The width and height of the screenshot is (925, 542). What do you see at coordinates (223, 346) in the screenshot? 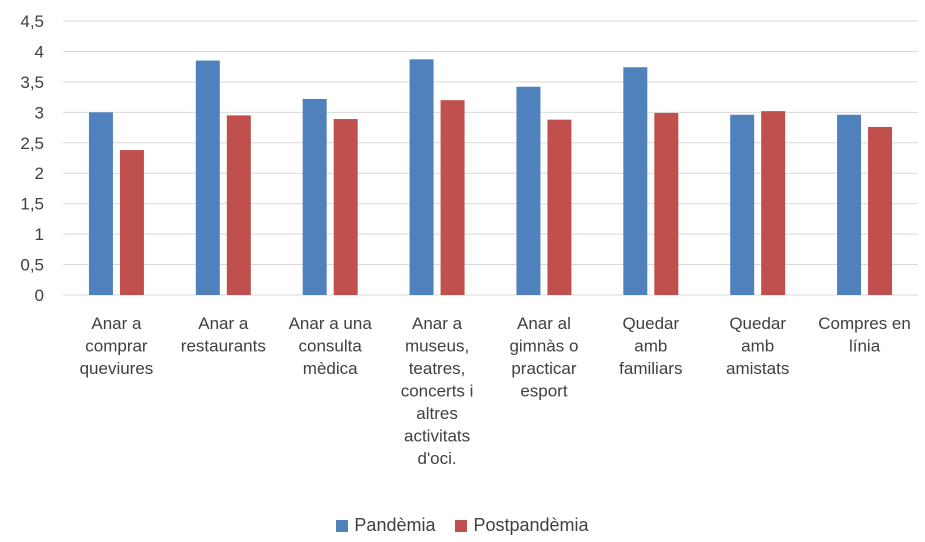
I see `x-tick-label-line: restaurants` at bounding box center [223, 346].